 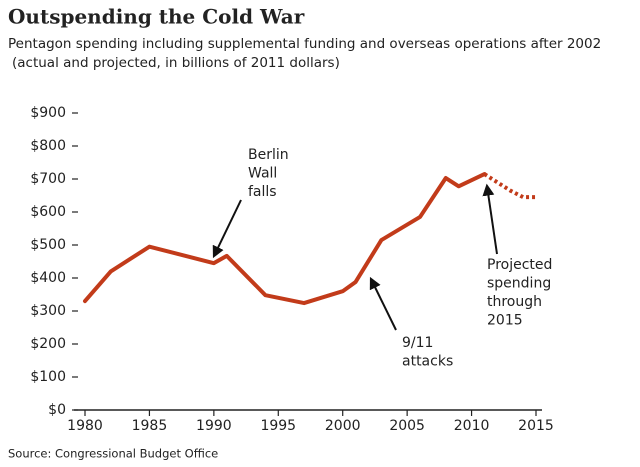 What do you see at coordinates (48, 245) in the screenshot?
I see `y-tick-label: $500` at bounding box center [48, 245].